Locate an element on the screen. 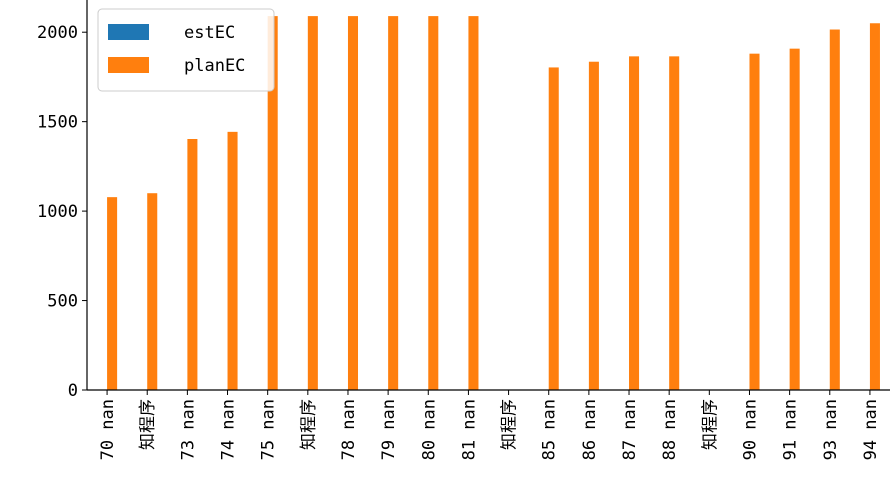 This screenshot has width=895, height=490. y-tick-label: 500 is located at coordinates (62, 302).